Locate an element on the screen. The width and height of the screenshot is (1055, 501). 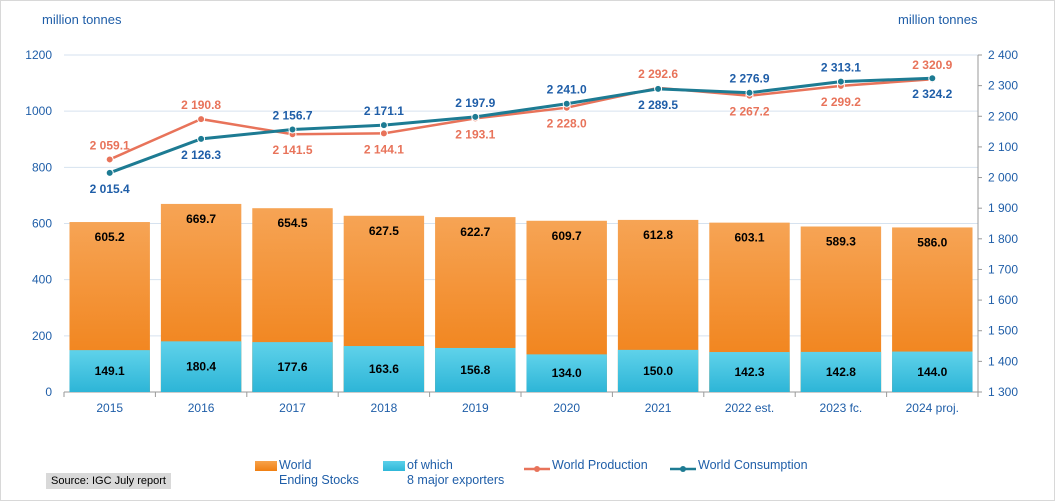
data-label-ending-stocks: 589.3 is located at coordinates (841, 242).